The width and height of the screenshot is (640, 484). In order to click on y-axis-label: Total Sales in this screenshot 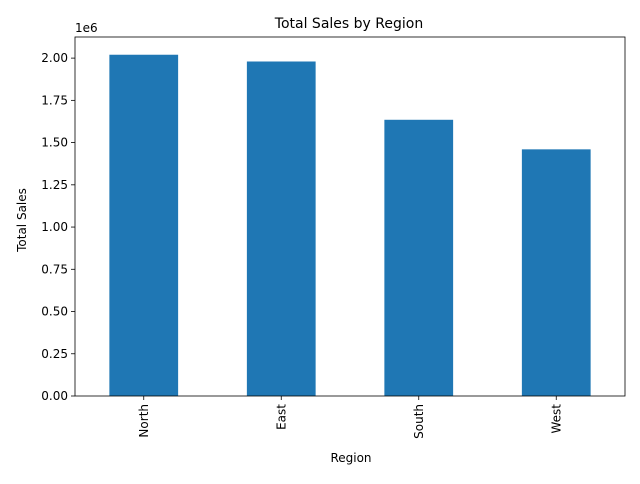, I will do `click(22, 220)`.